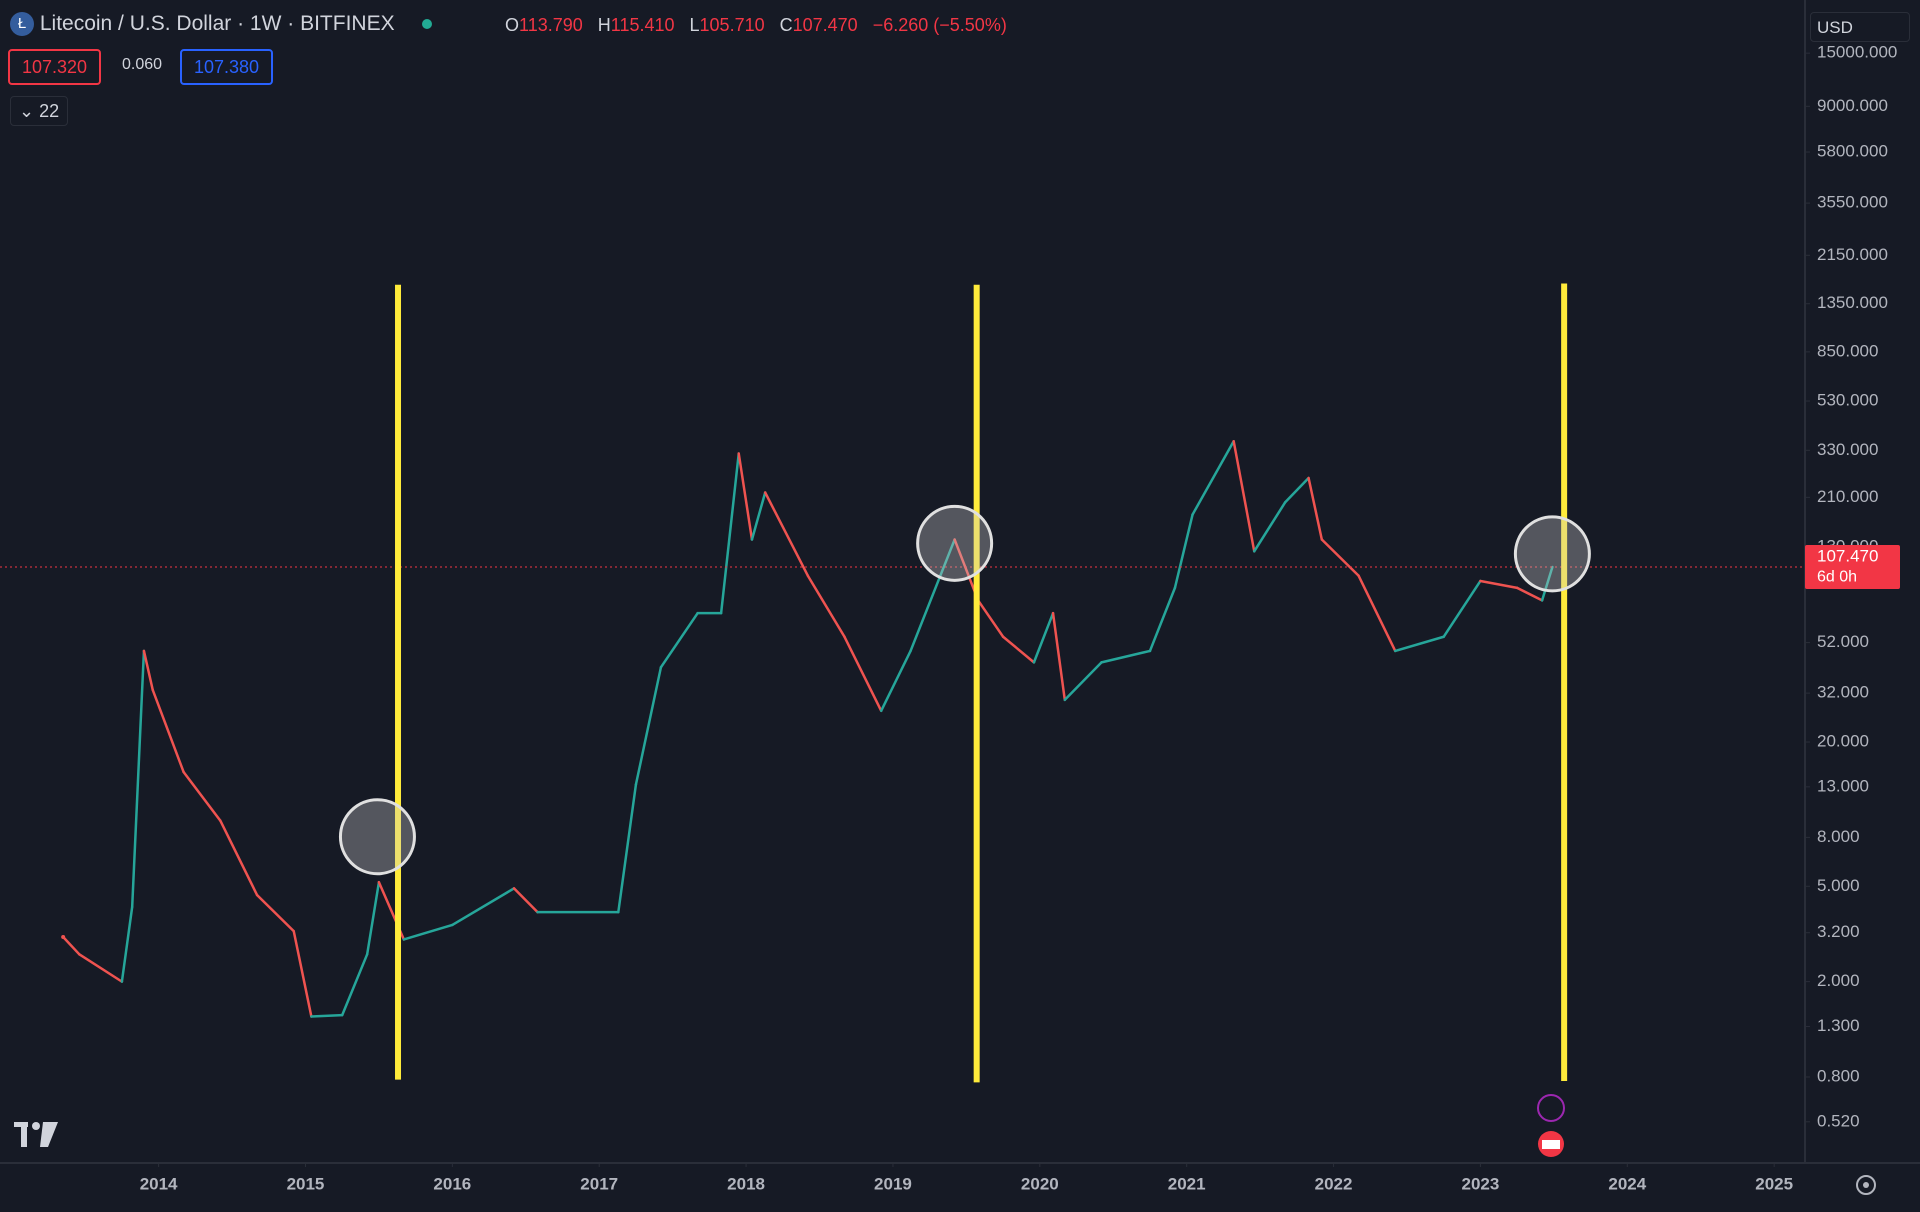  I want to click on x-tick-label: 2015, so click(306, 1183).